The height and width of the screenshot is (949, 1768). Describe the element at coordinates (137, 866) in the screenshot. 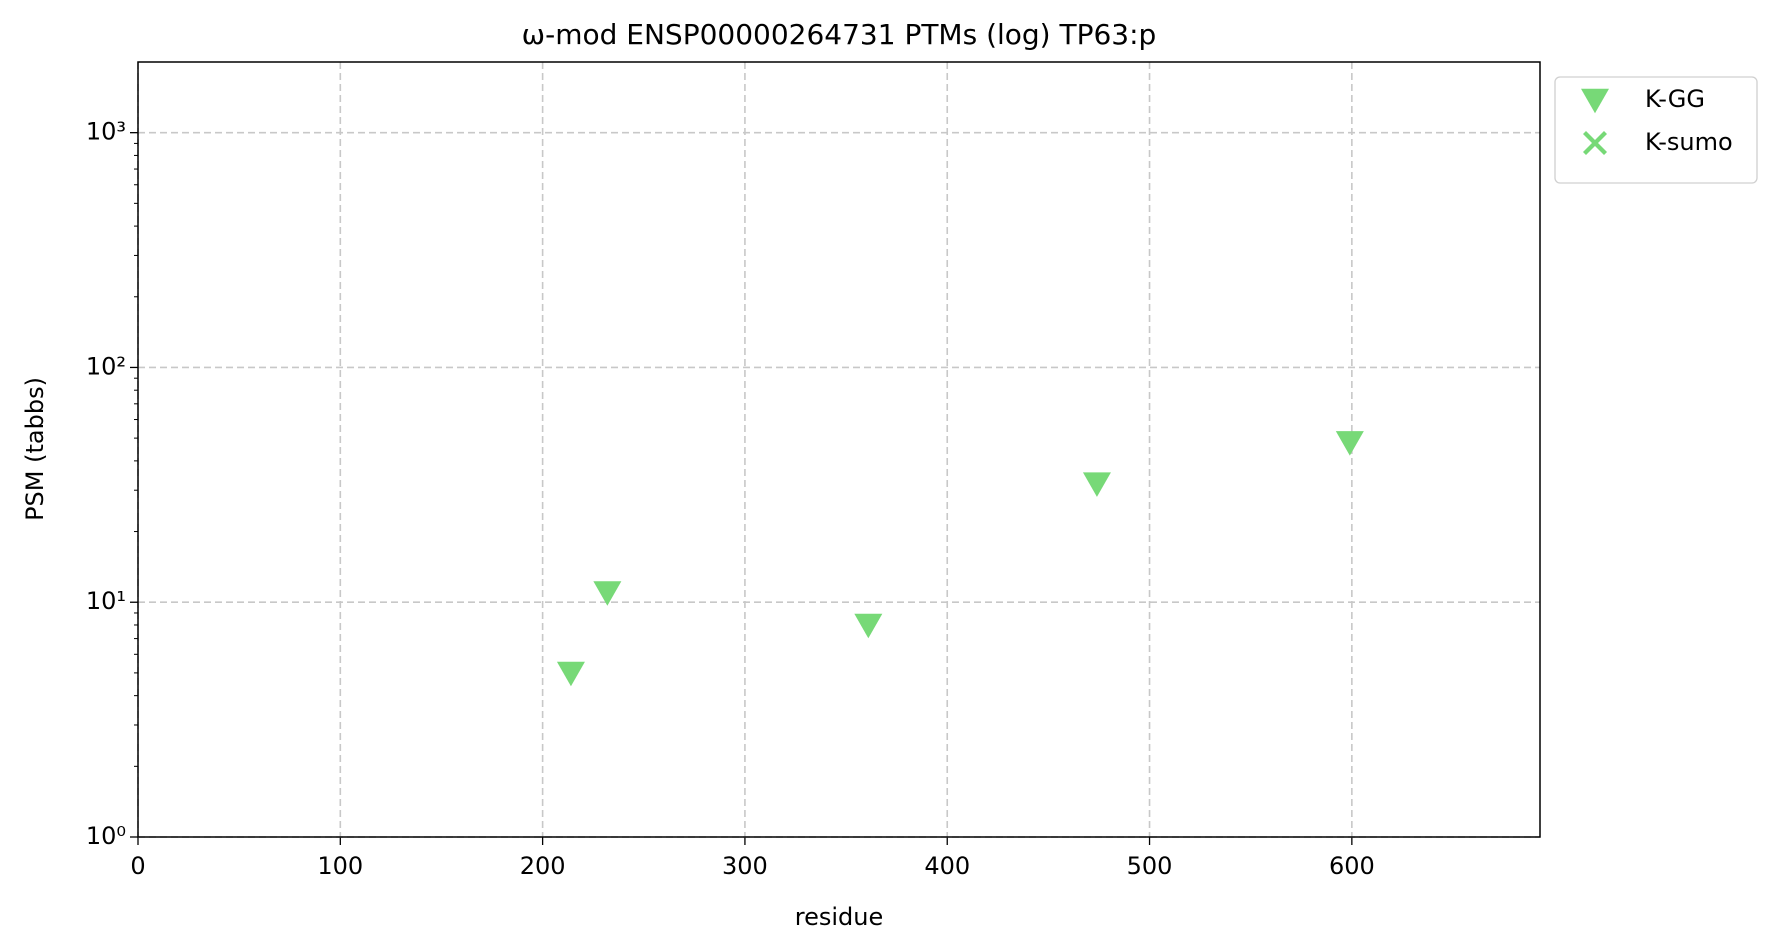

I see `x-tick-label: 0` at that location.